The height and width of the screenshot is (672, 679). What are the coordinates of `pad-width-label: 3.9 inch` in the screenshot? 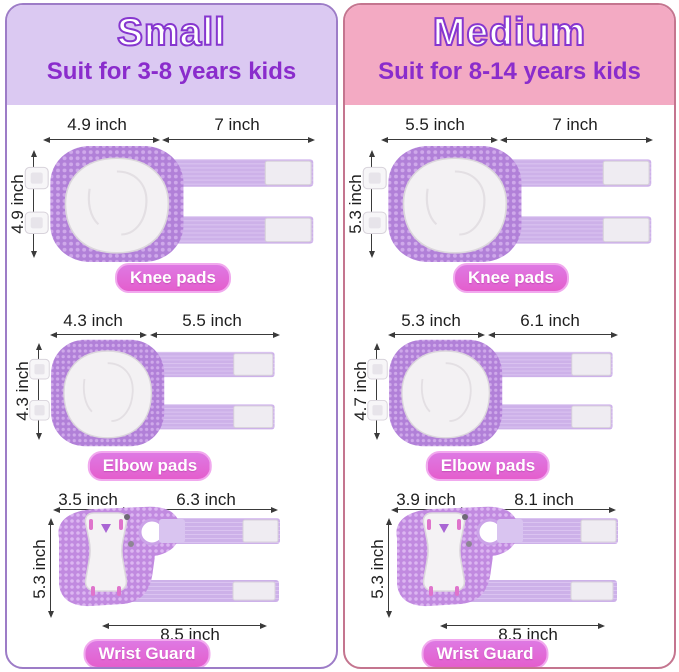 It's located at (426, 499).